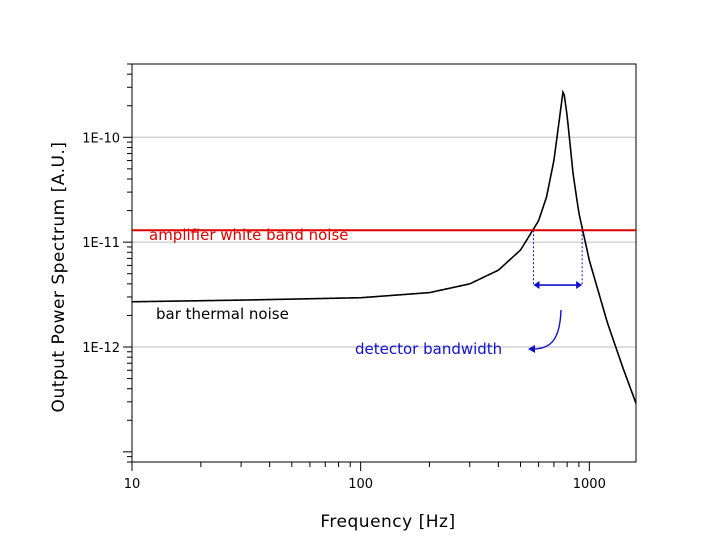 This screenshot has height=540, width=720. What do you see at coordinates (360, 466) in the screenshot?
I see `x-axis-ticks` at bounding box center [360, 466].